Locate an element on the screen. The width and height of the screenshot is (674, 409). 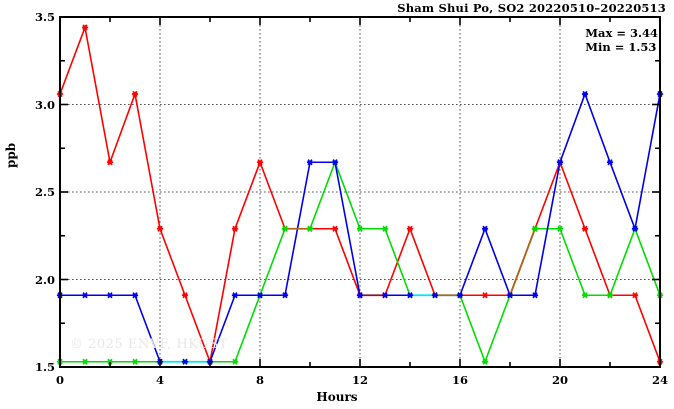
x-tick-label: 16 is located at coordinates (459, 380).